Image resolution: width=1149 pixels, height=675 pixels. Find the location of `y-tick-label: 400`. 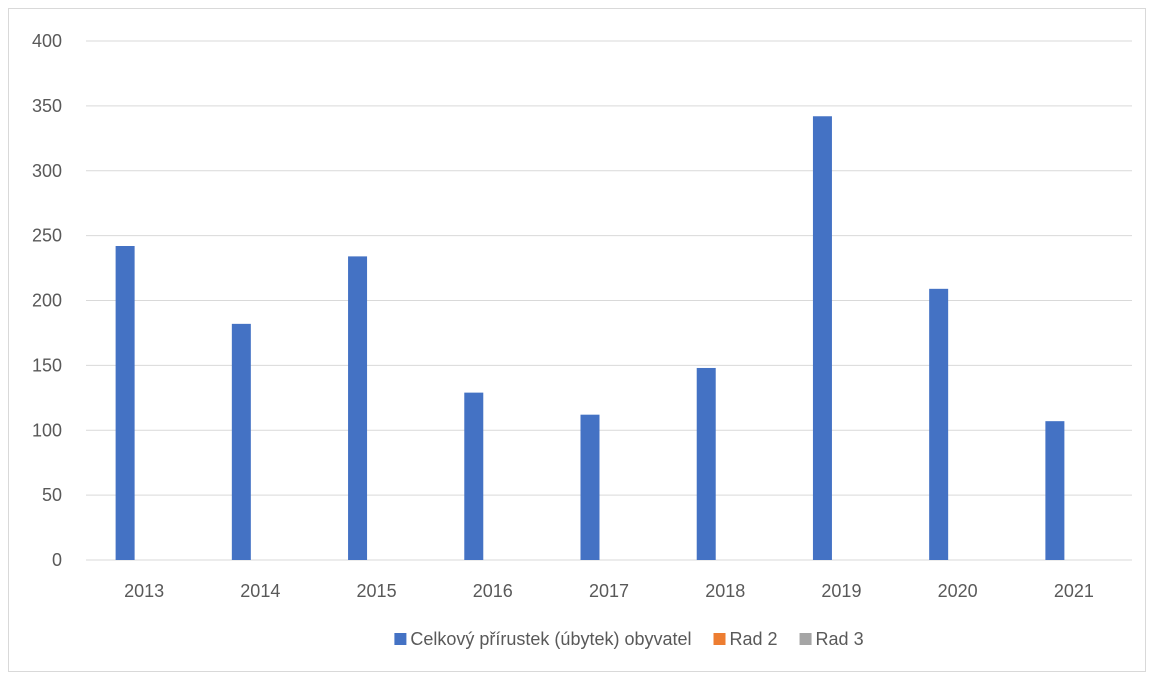

y-tick-label: 400 is located at coordinates (47, 41).